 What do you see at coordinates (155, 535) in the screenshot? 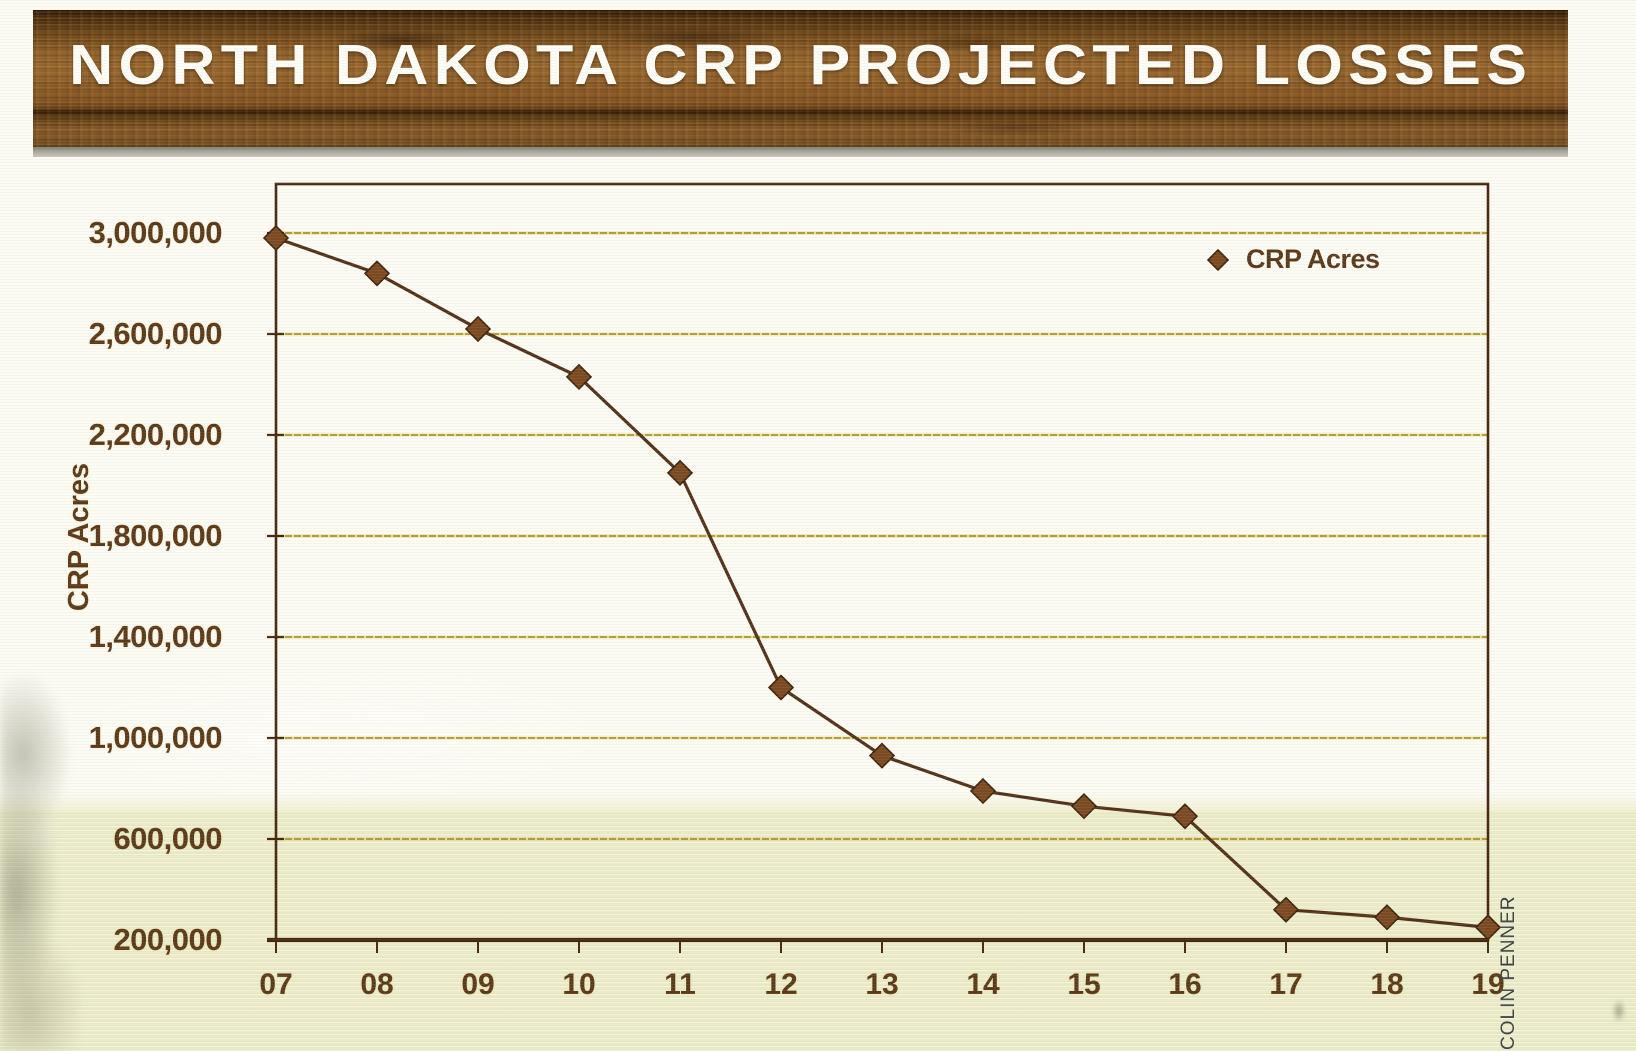
I see `y-tick-label: 1,800,000` at bounding box center [155, 535].